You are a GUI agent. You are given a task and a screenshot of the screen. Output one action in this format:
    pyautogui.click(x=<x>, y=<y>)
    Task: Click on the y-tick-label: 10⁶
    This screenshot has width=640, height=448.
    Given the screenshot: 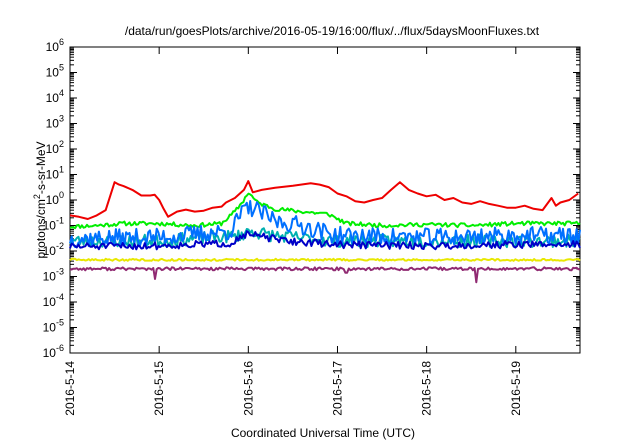 What is the action you would take?
    pyautogui.click(x=55, y=45)
    